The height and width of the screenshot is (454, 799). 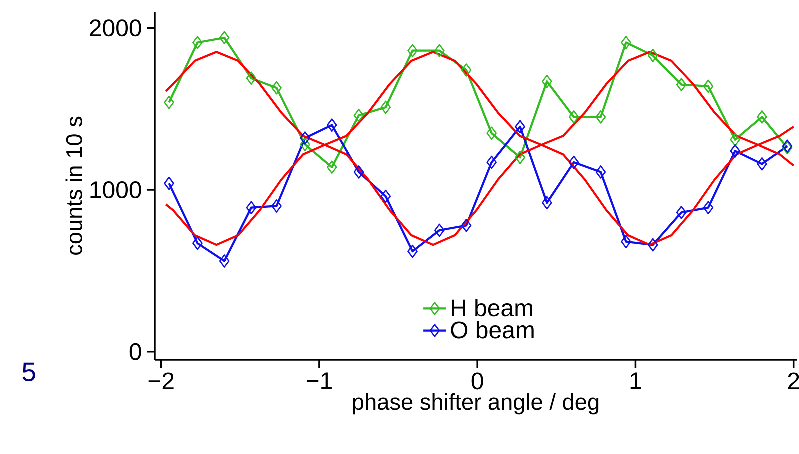 What do you see at coordinates (74, 185) in the screenshot?
I see `y-axis-title: counts in 10 s` at bounding box center [74, 185].